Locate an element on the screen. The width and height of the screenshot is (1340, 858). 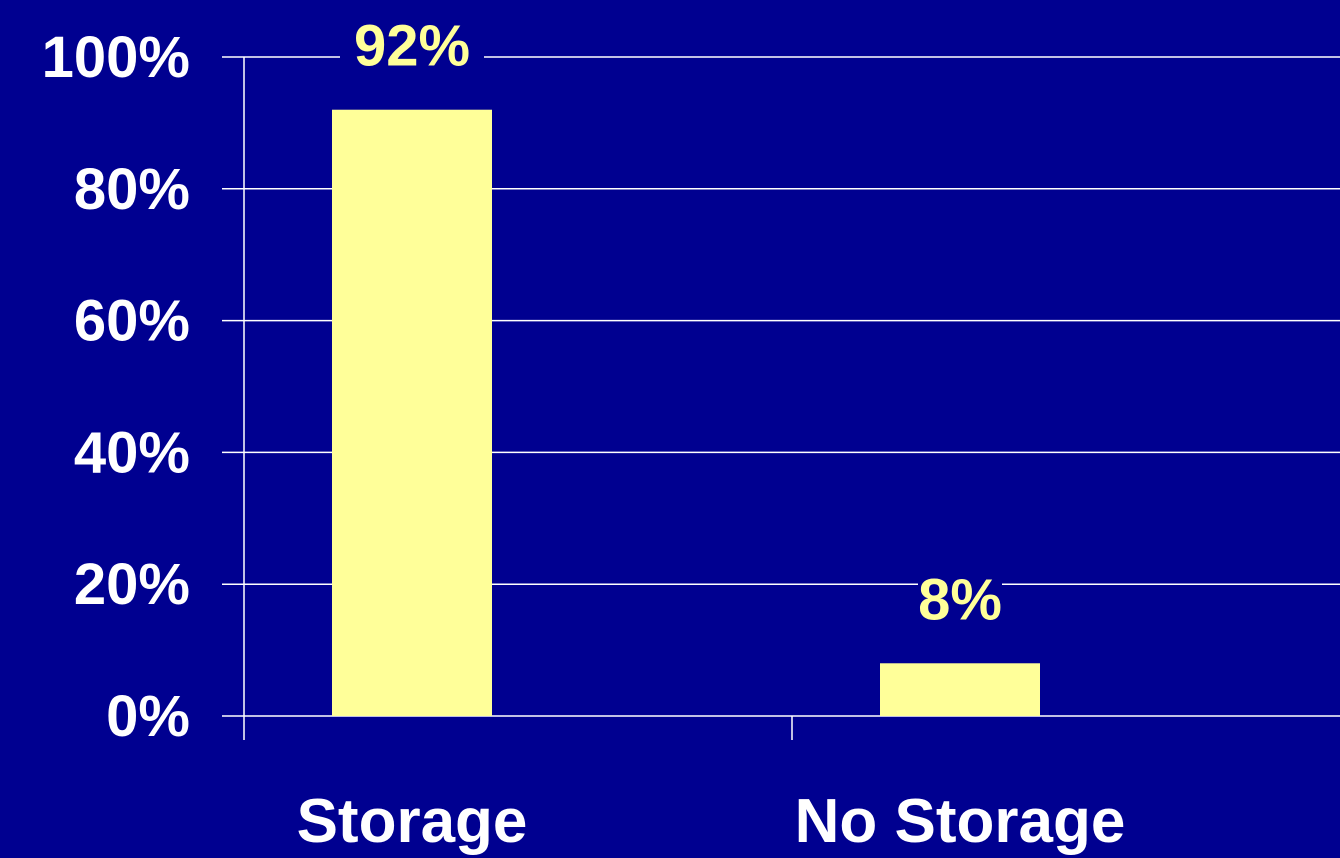
bar-no-storage is located at coordinates (960, 689).